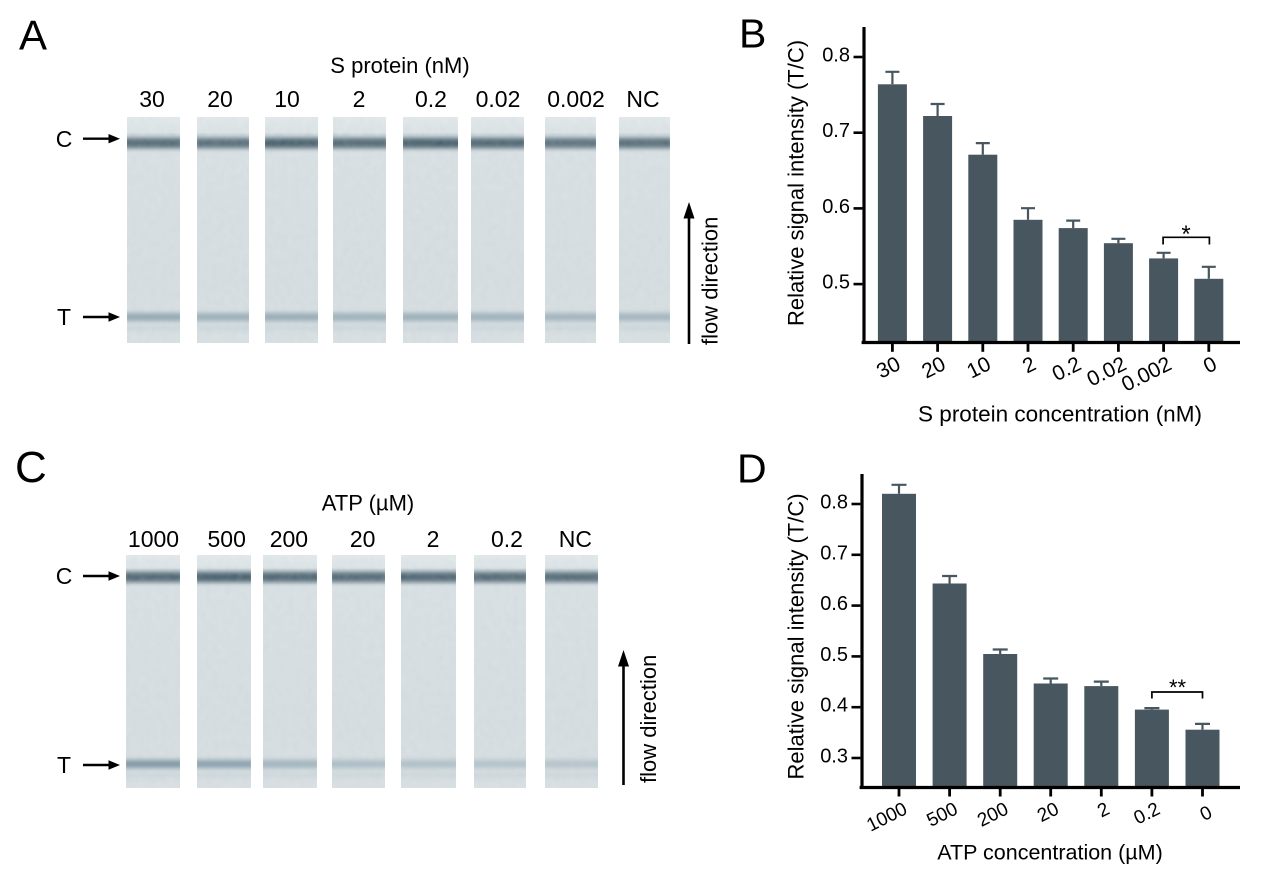  Describe the element at coordinates (1060, 414) in the screenshot. I see `svg-text: S protein concentration (nM)` at that location.